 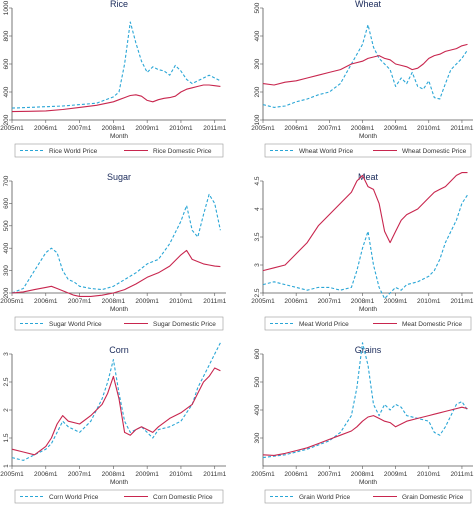 What do you see at coordinates (75, 324) in the screenshot?
I see `legend-label: Sugar World Price` at bounding box center [75, 324].